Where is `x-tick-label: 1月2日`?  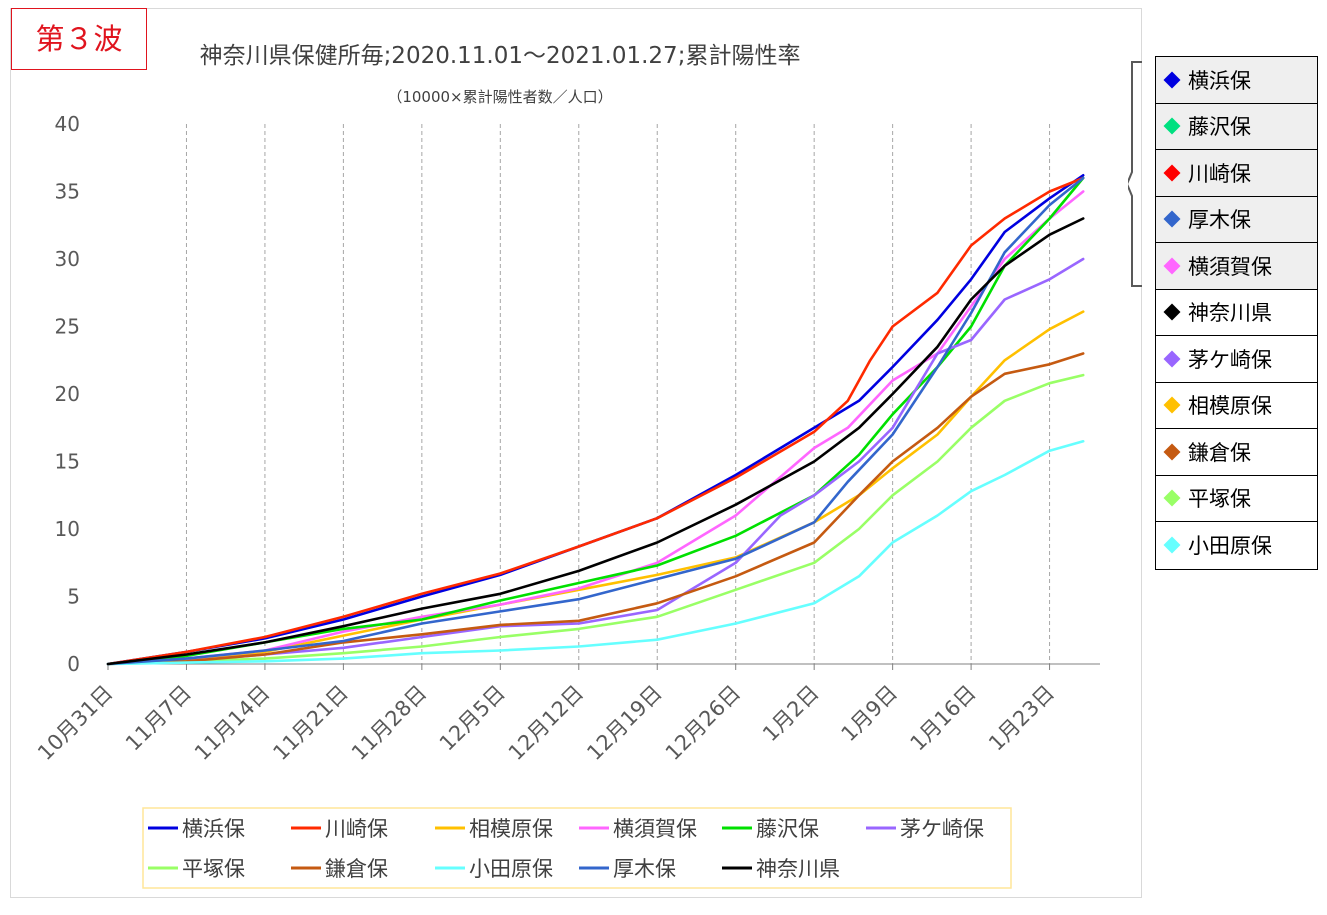 x-tick-label: 1月2日 is located at coordinates (791, 714).